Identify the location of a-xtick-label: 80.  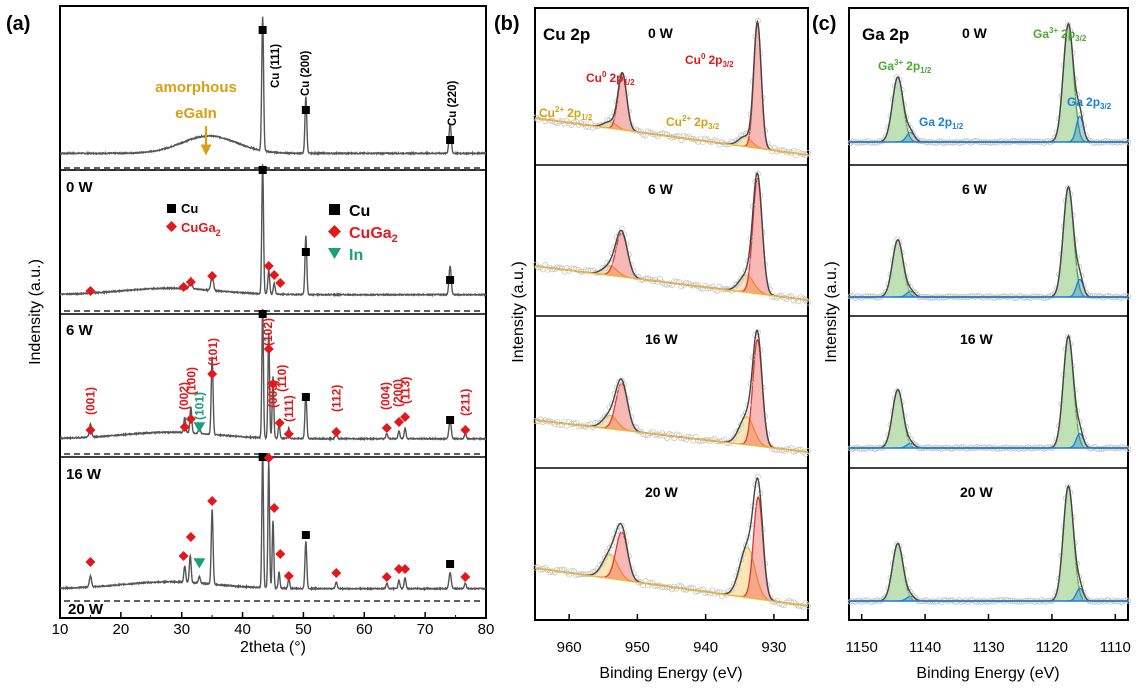
(486, 629).